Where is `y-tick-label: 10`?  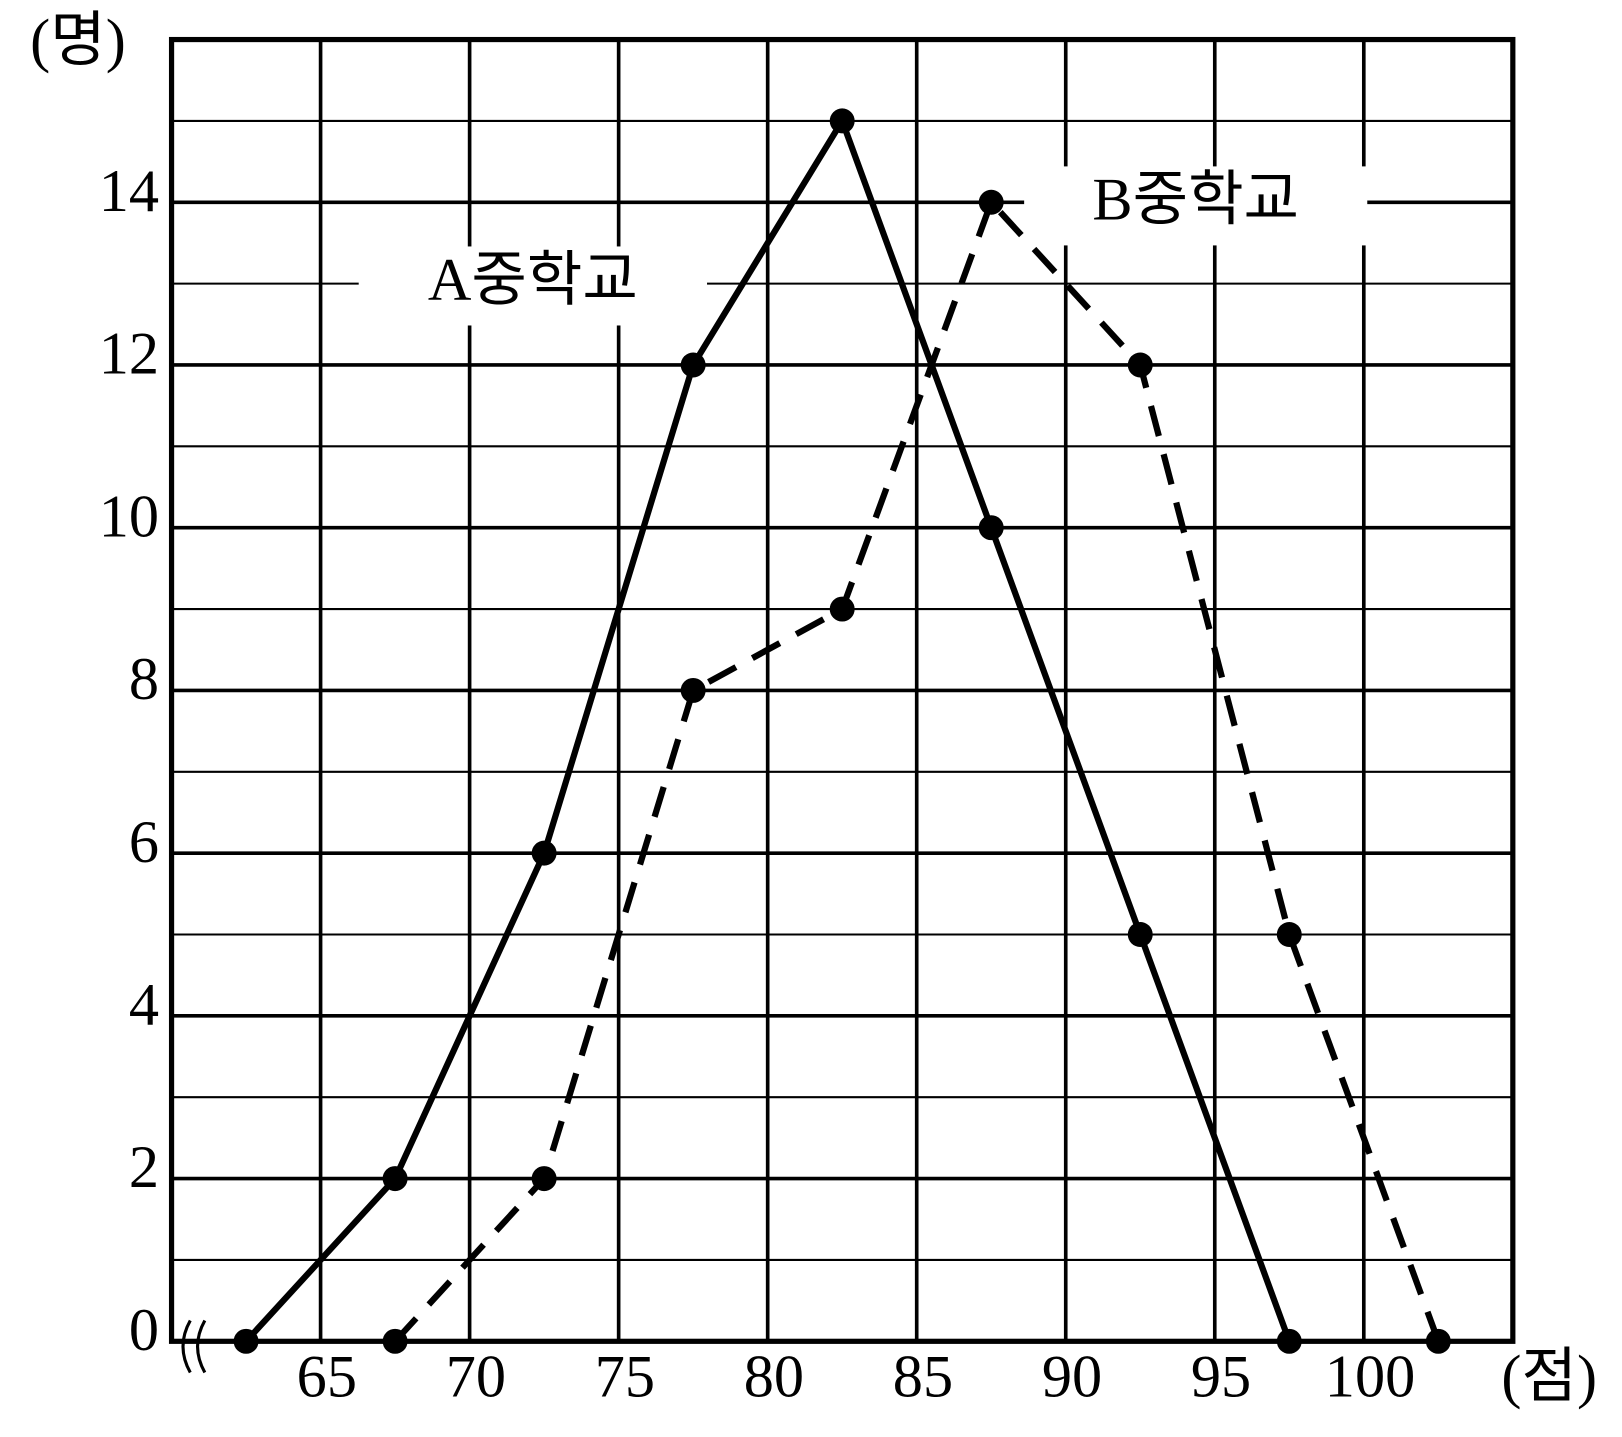
y-tick-label: 10 is located at coordinates (129, 516).